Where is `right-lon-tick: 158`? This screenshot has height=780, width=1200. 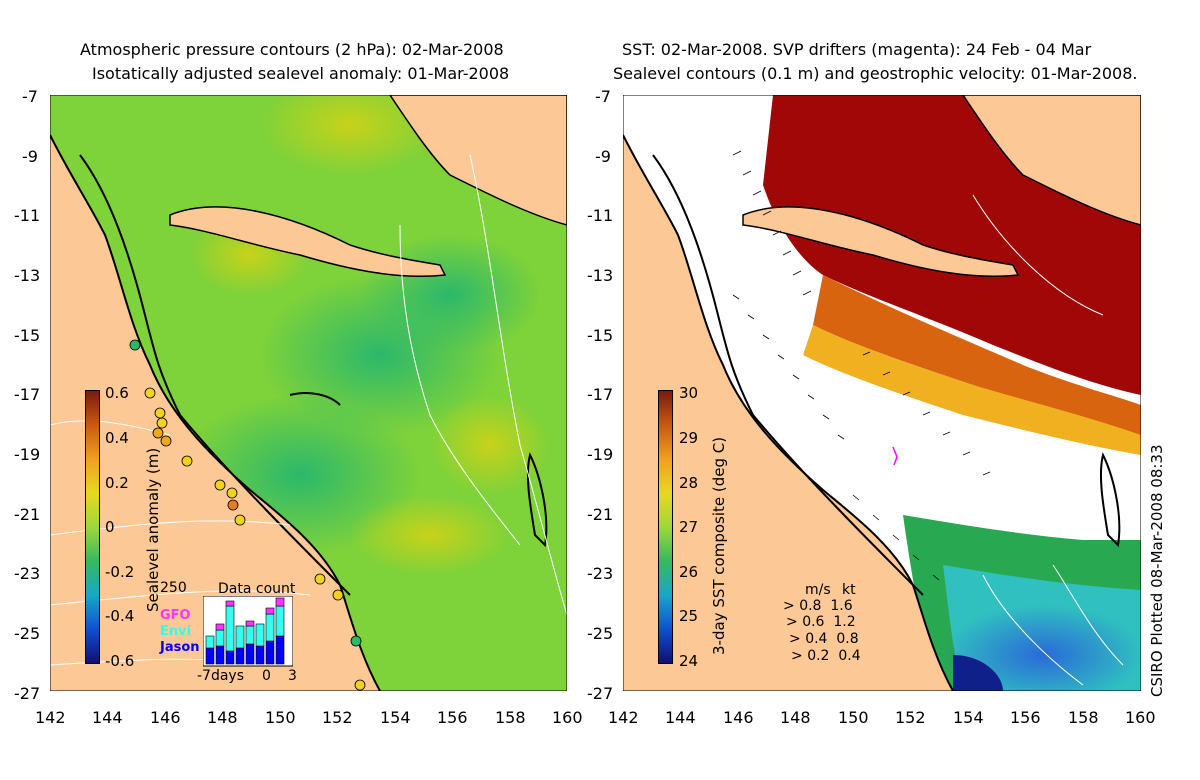
right-lon-tick: 158 is located at coordinates (1083, 717).